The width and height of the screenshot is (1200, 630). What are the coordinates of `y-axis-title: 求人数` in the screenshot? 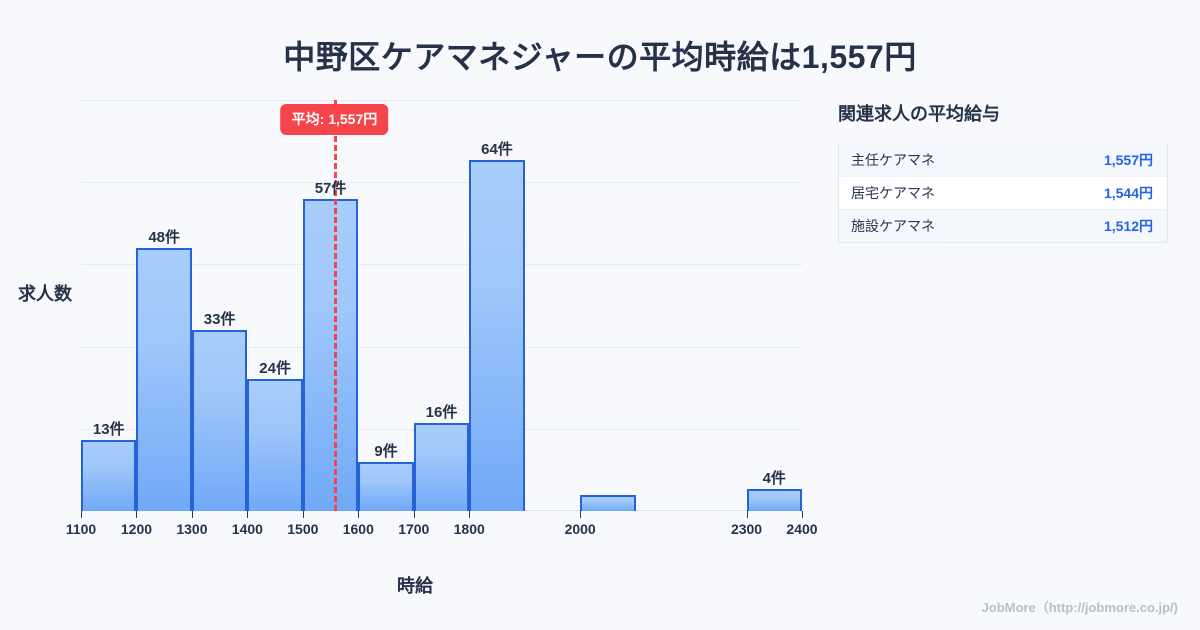 It's located at (45, 294).